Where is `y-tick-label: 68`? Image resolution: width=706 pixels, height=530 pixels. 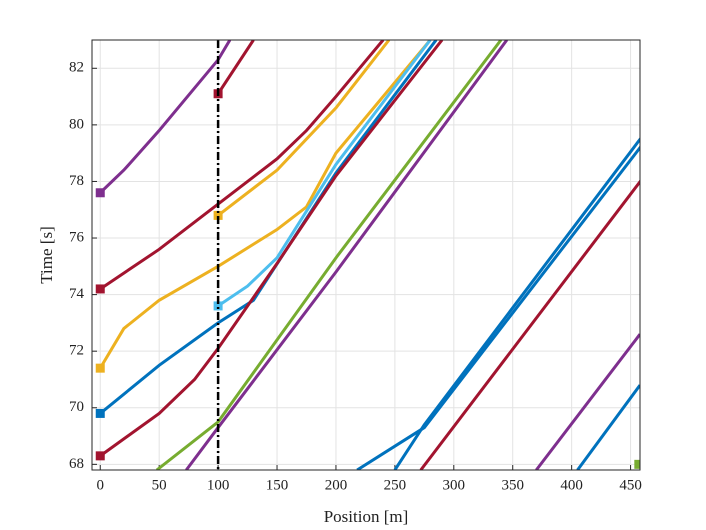
y-tick-label: 68 is located at coordinates (76, 464).